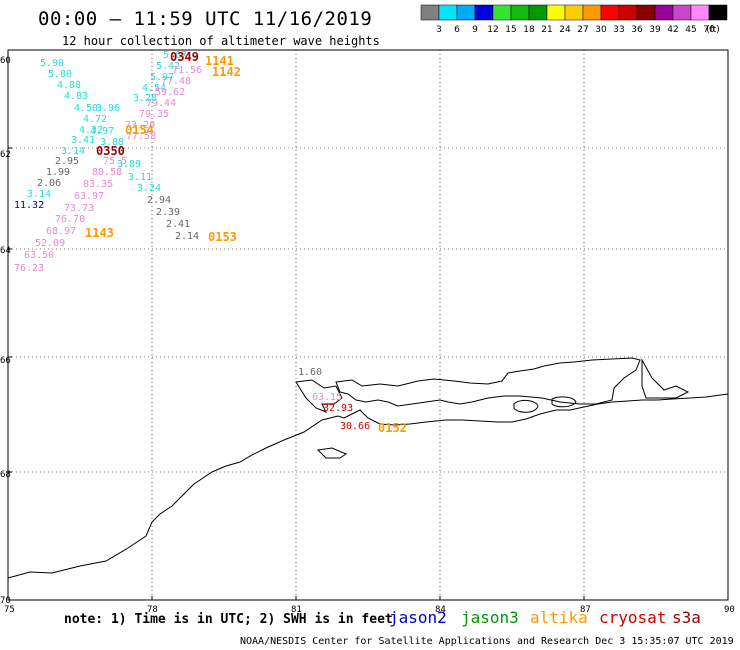 This screenshot has height=650, width=740. Describe the element at coordinates (175, 55) in the screenshot. I see `wave-height-value: 5.67` at that location.